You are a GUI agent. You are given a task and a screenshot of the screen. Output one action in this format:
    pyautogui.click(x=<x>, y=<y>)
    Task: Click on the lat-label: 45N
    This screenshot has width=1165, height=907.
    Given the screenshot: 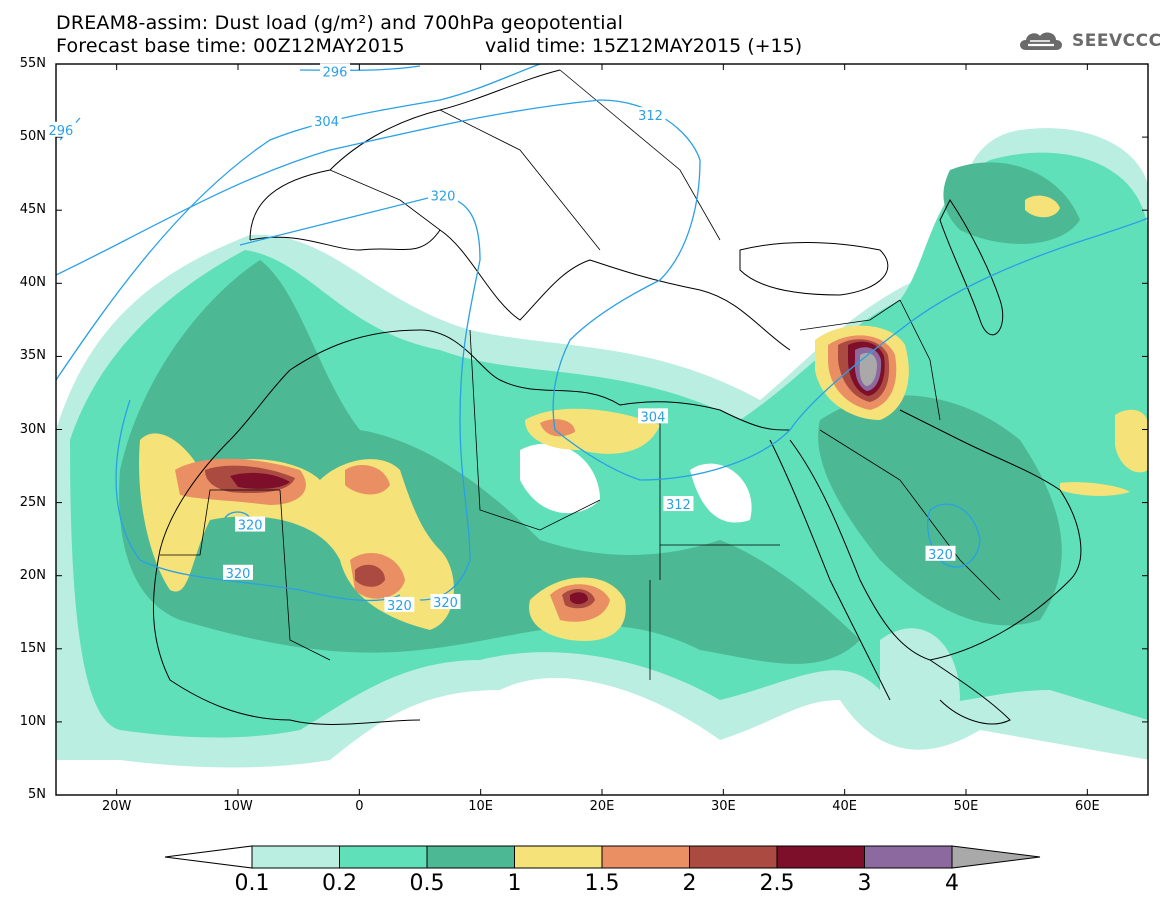 What is the action you would take?
    pyautogui.click(x=32, y=210)
    